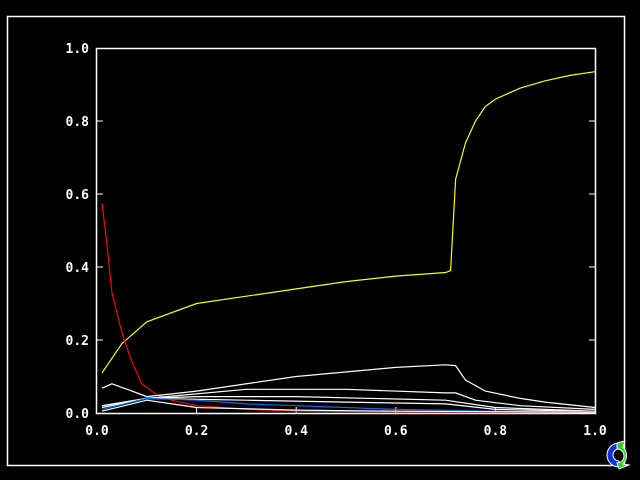 The width and height of the screenshot is (640, 480). What do you see at coordinates (78, 414) in the screenshot?
I see `y-tick-label: 0.0` at bounding box center [78, 414].